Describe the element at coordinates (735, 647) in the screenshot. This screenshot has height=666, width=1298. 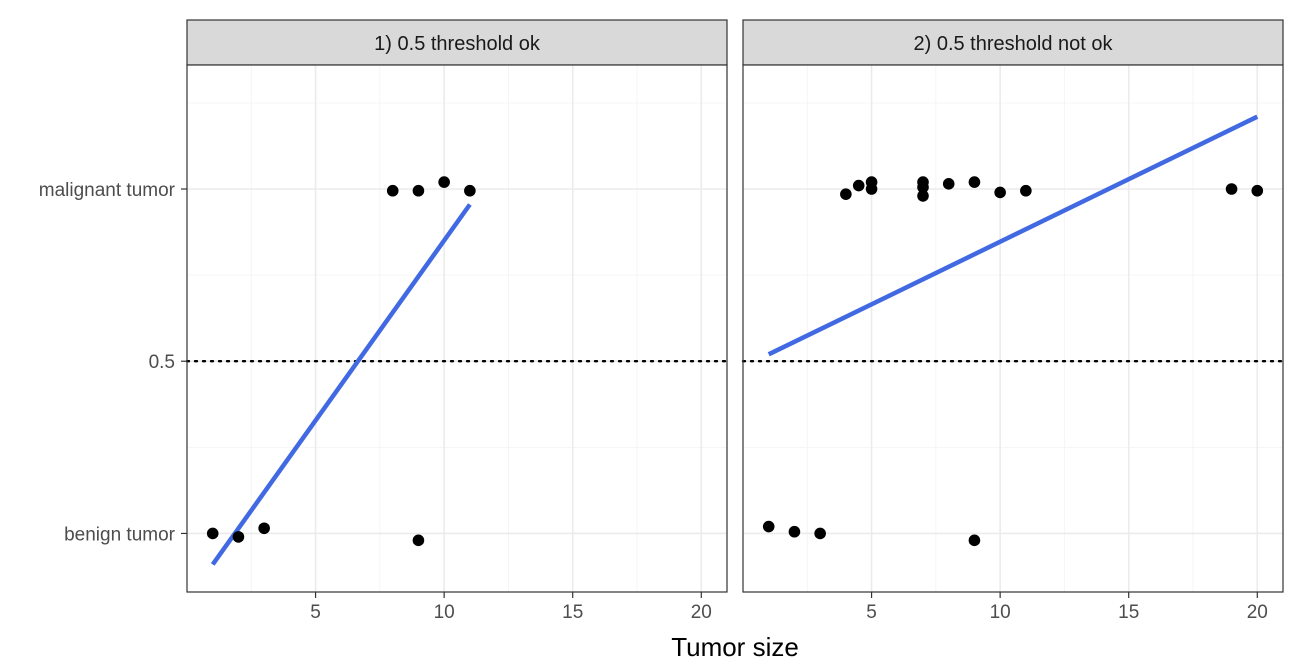
I see `x-axis-title: Tumor size` at that location.